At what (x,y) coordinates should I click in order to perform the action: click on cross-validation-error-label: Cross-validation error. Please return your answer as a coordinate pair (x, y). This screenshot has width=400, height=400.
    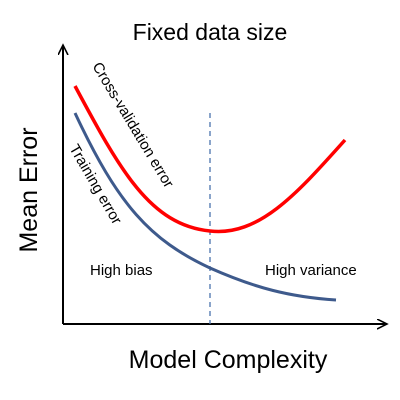
    Looking at the image, I should click on (133, 125).